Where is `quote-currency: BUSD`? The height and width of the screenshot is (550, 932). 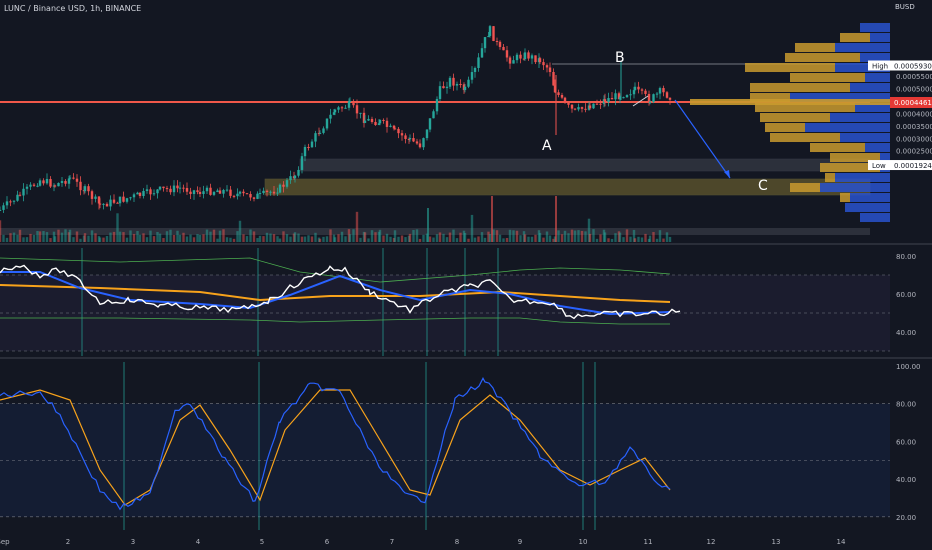
quote-currency: BUSD is located at coordinates (905, 7).